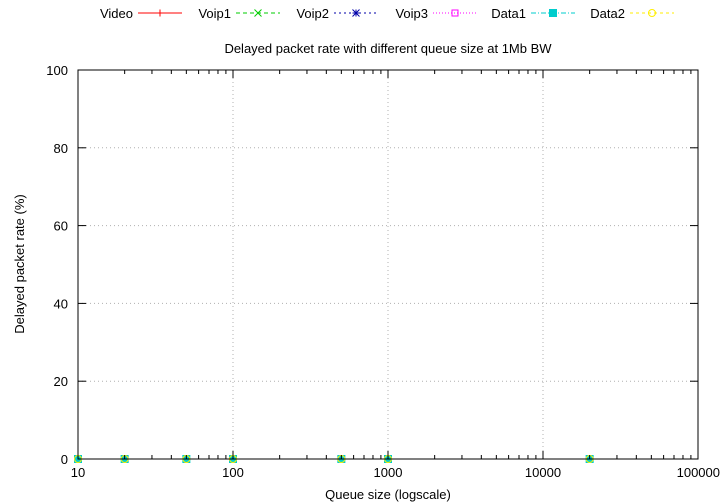 This screenshot has height=504, width=720. Describe the element at coordinates (61, 381) in the screenshot. I see `y-tick-label: 20` at that location.